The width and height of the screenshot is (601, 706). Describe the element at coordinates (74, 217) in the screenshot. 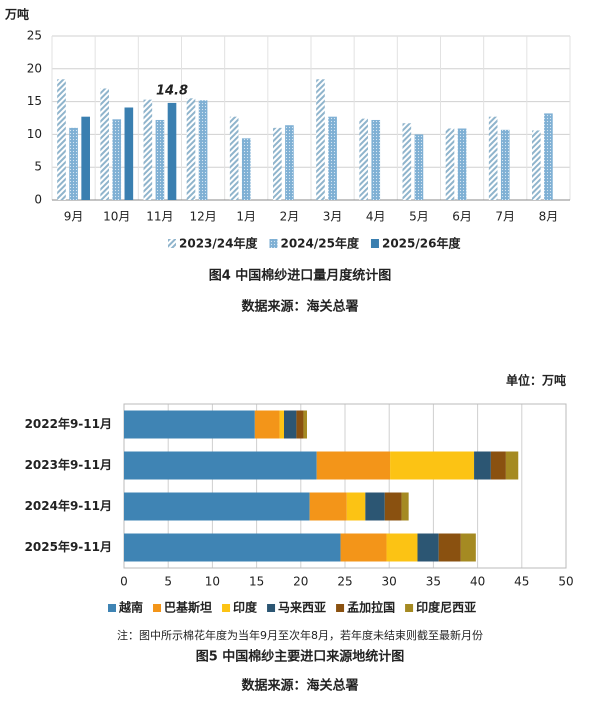

I see `x-tick-label: 9月` at that location.